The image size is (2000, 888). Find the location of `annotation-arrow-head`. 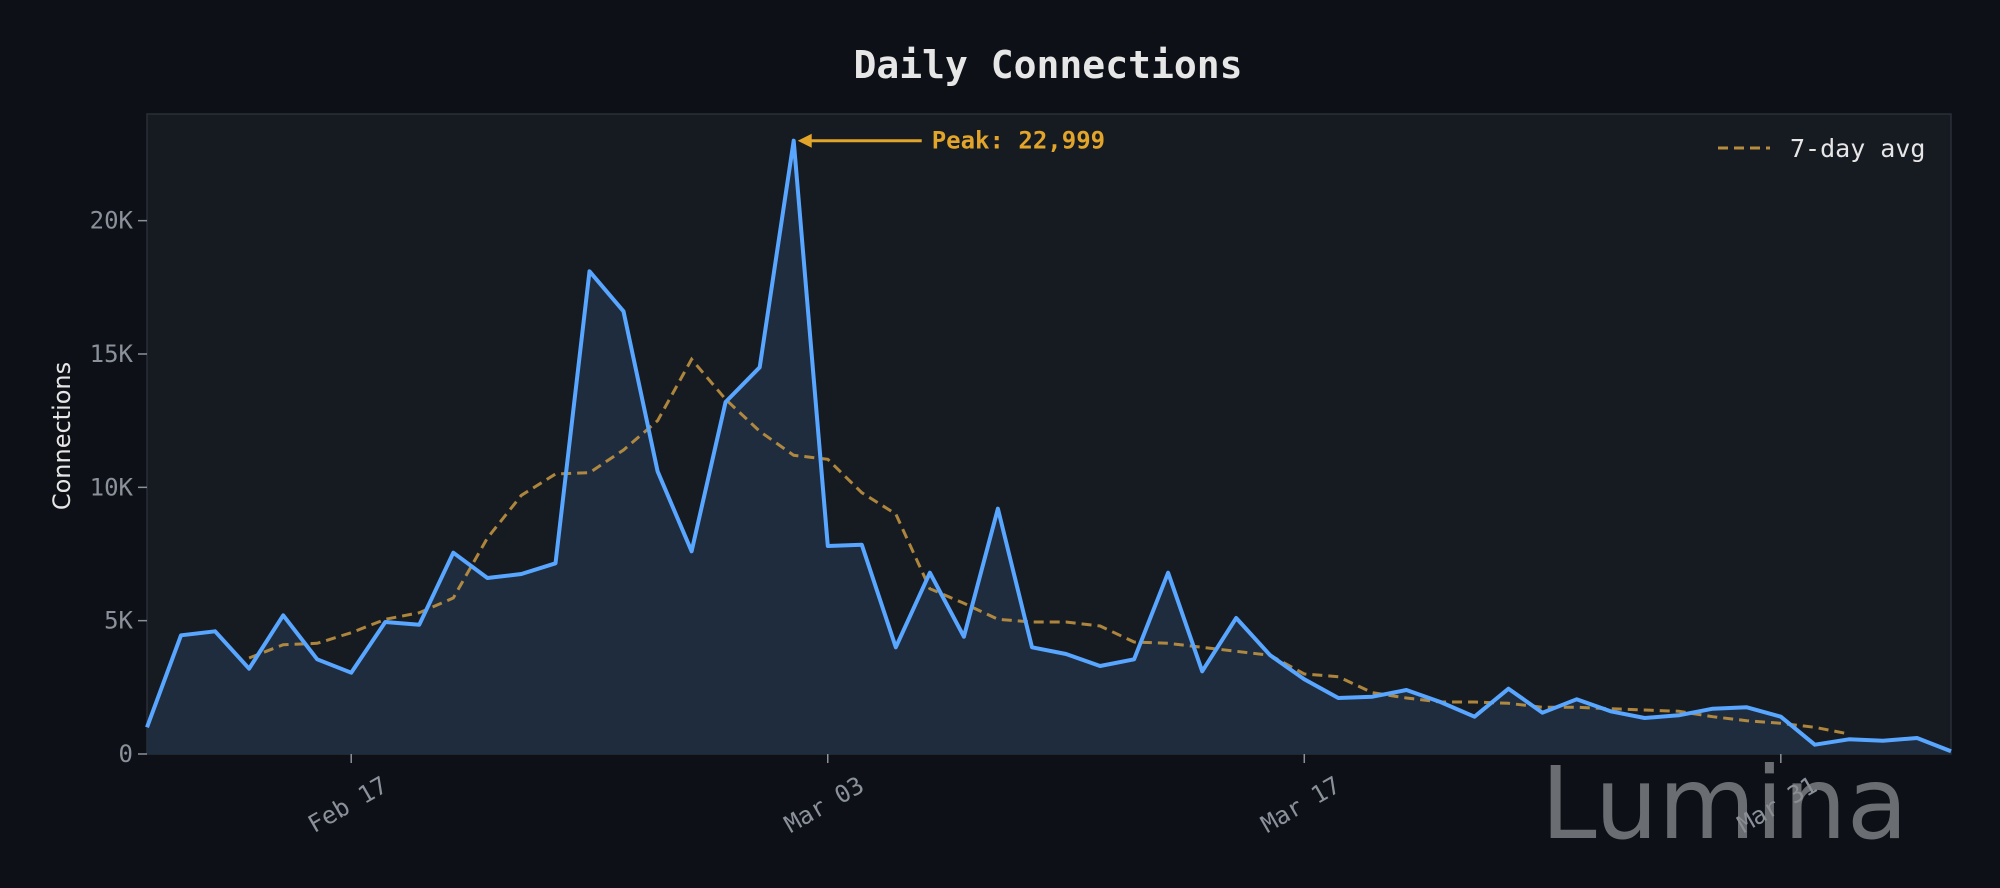

annotation-arrow-head is located at coordinates (804, 140).